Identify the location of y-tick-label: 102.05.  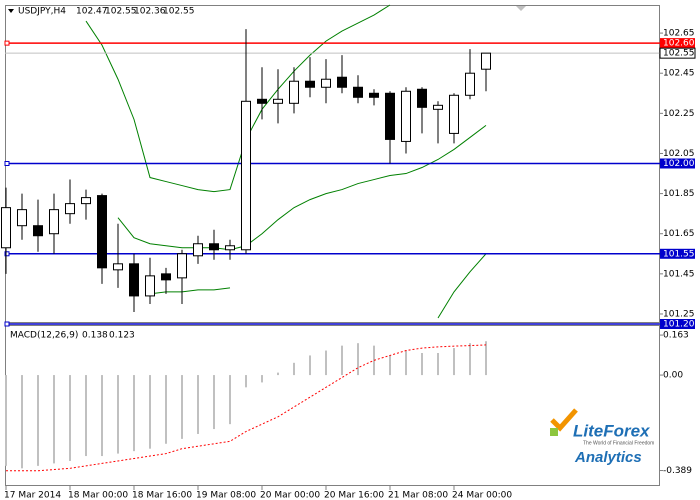
(679, 154).